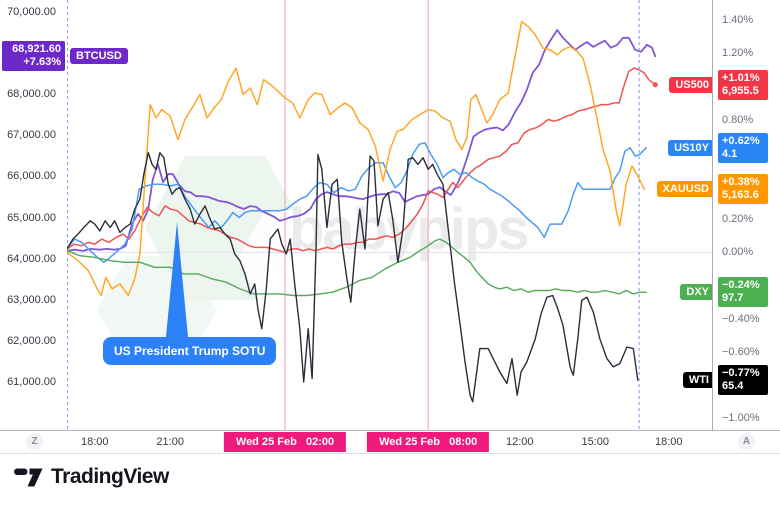 This screenshot has width=780, height=510. Describe the element at coordinates (28, 477) in the screenshot. I see `tradingview-logo-icon` at that location.